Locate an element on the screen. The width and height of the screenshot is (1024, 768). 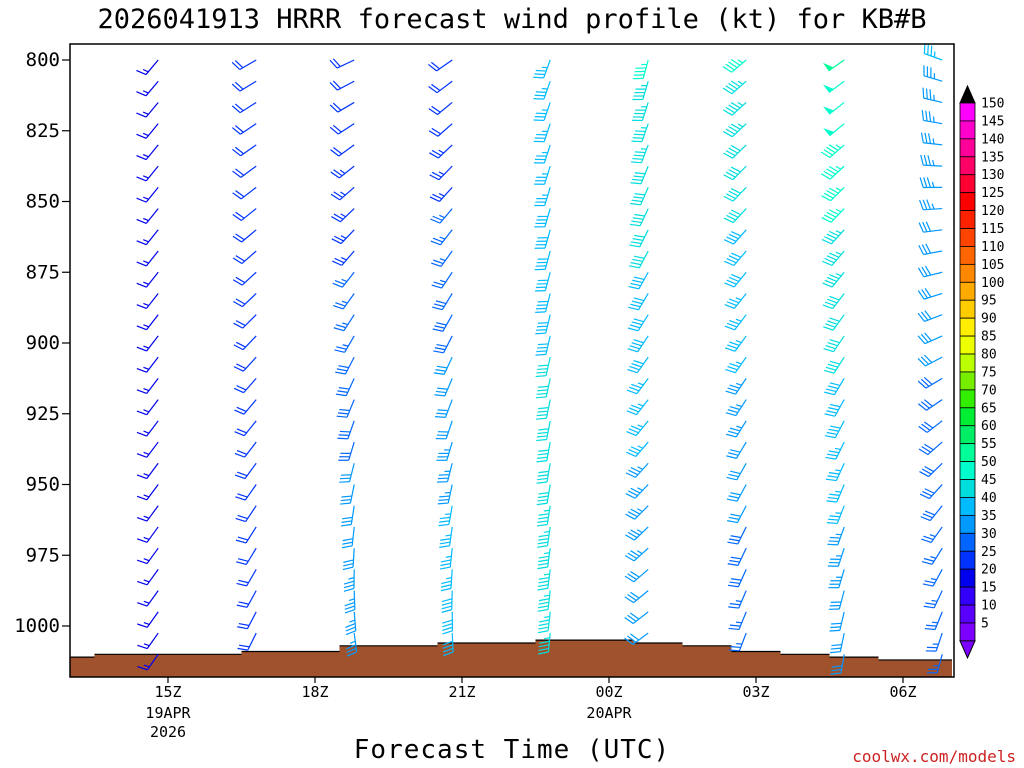
y-tick-label: 800 is located at coordinates (43, 60).